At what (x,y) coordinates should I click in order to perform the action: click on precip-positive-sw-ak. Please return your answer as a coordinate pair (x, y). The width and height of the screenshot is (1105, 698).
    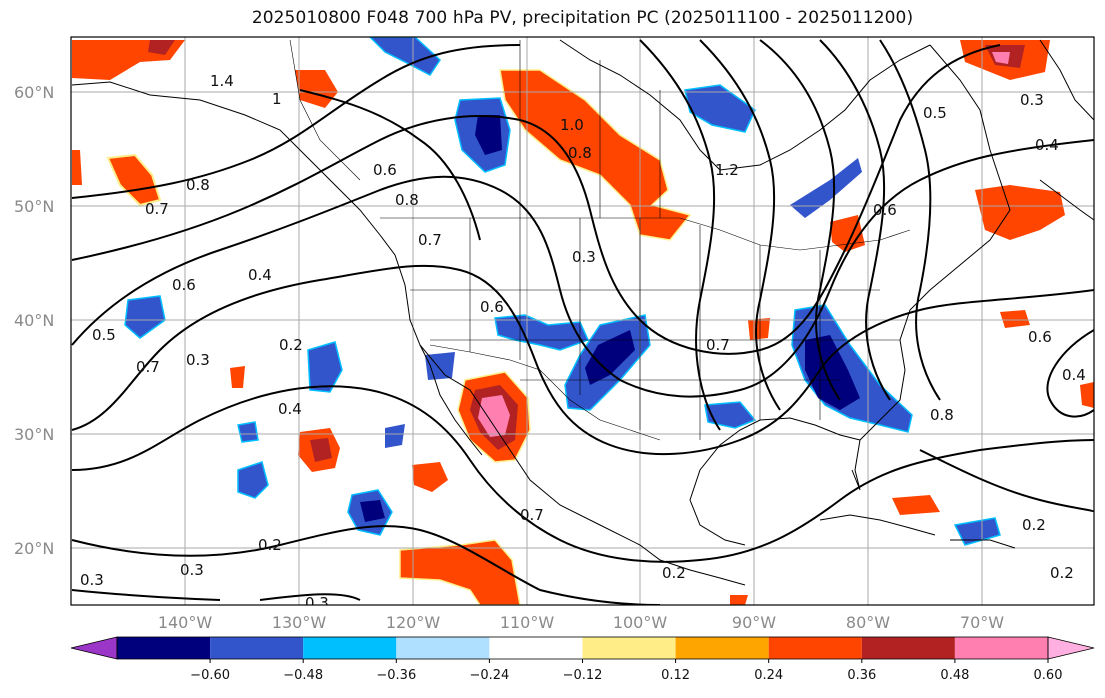
    Looking at the image, I should click on (77, 167).